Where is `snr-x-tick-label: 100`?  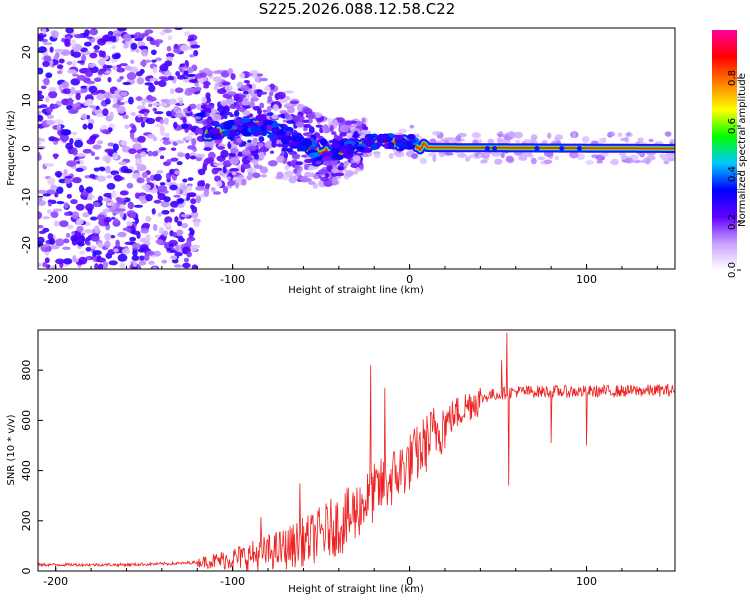
snr-x-tick-label: 100 is located at coordinates (586, 581).